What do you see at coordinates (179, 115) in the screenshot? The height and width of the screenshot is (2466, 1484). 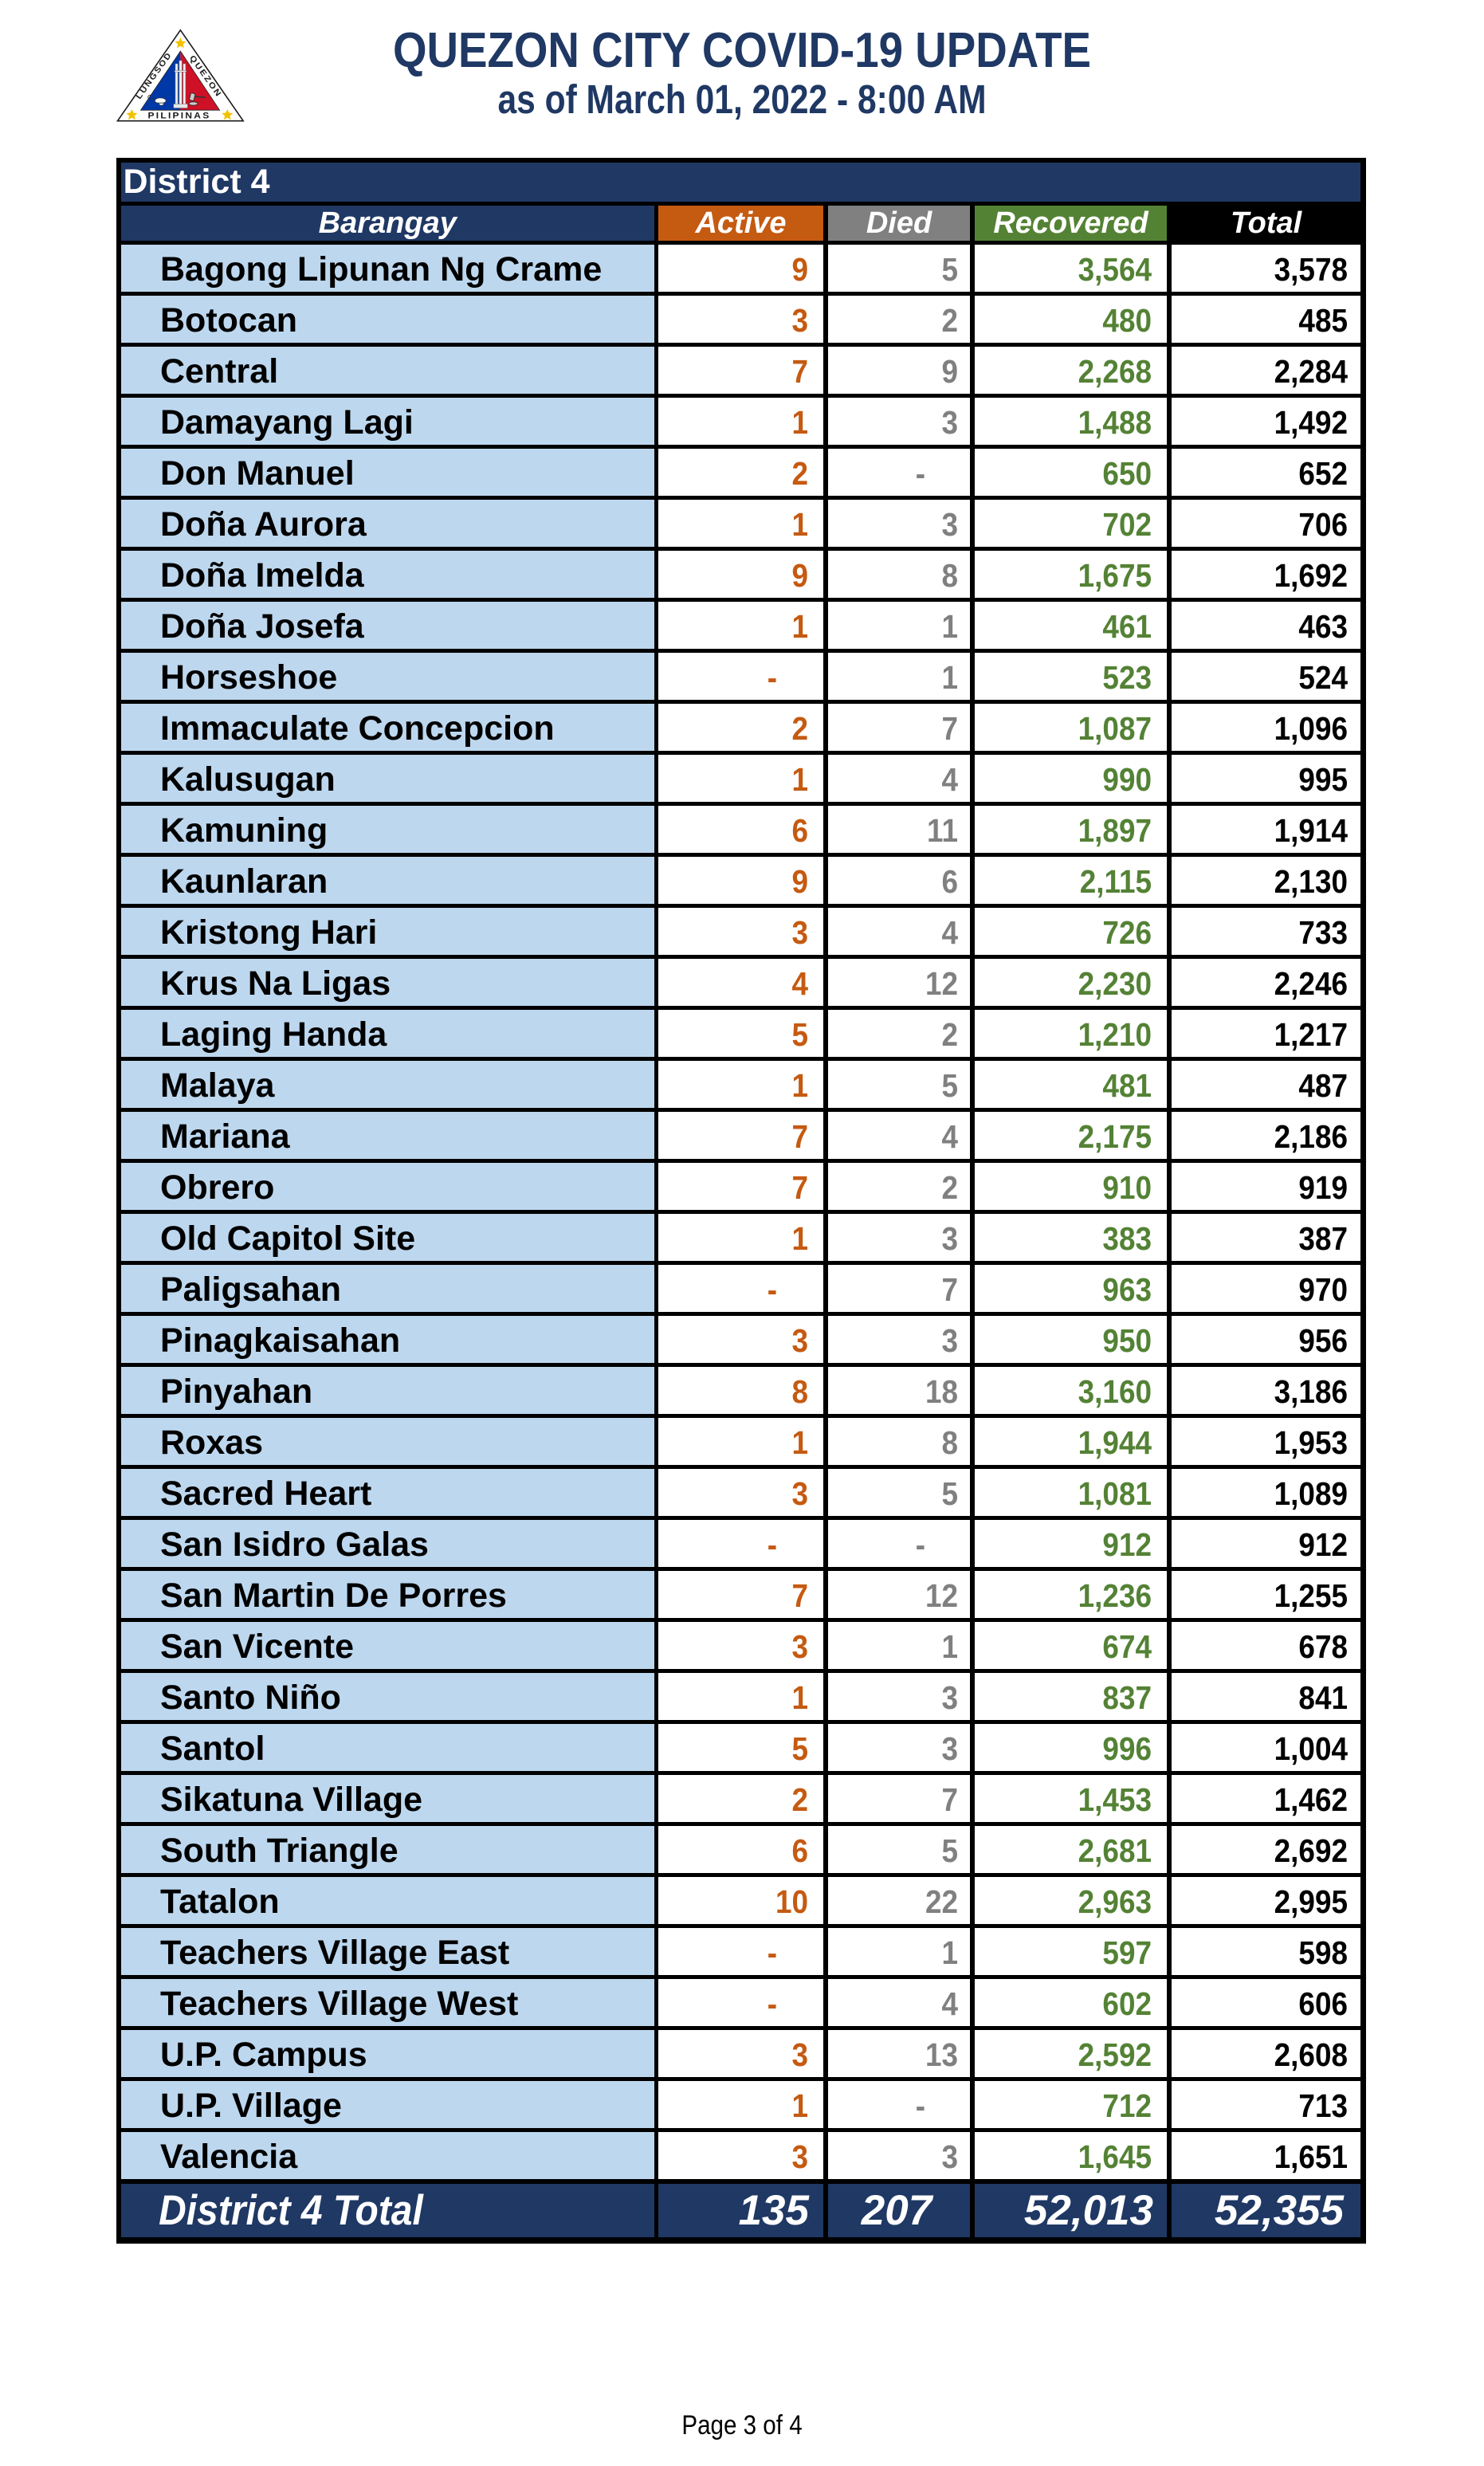 I see `svg-text: PILIPINAS` at bounding box center [179, 115].